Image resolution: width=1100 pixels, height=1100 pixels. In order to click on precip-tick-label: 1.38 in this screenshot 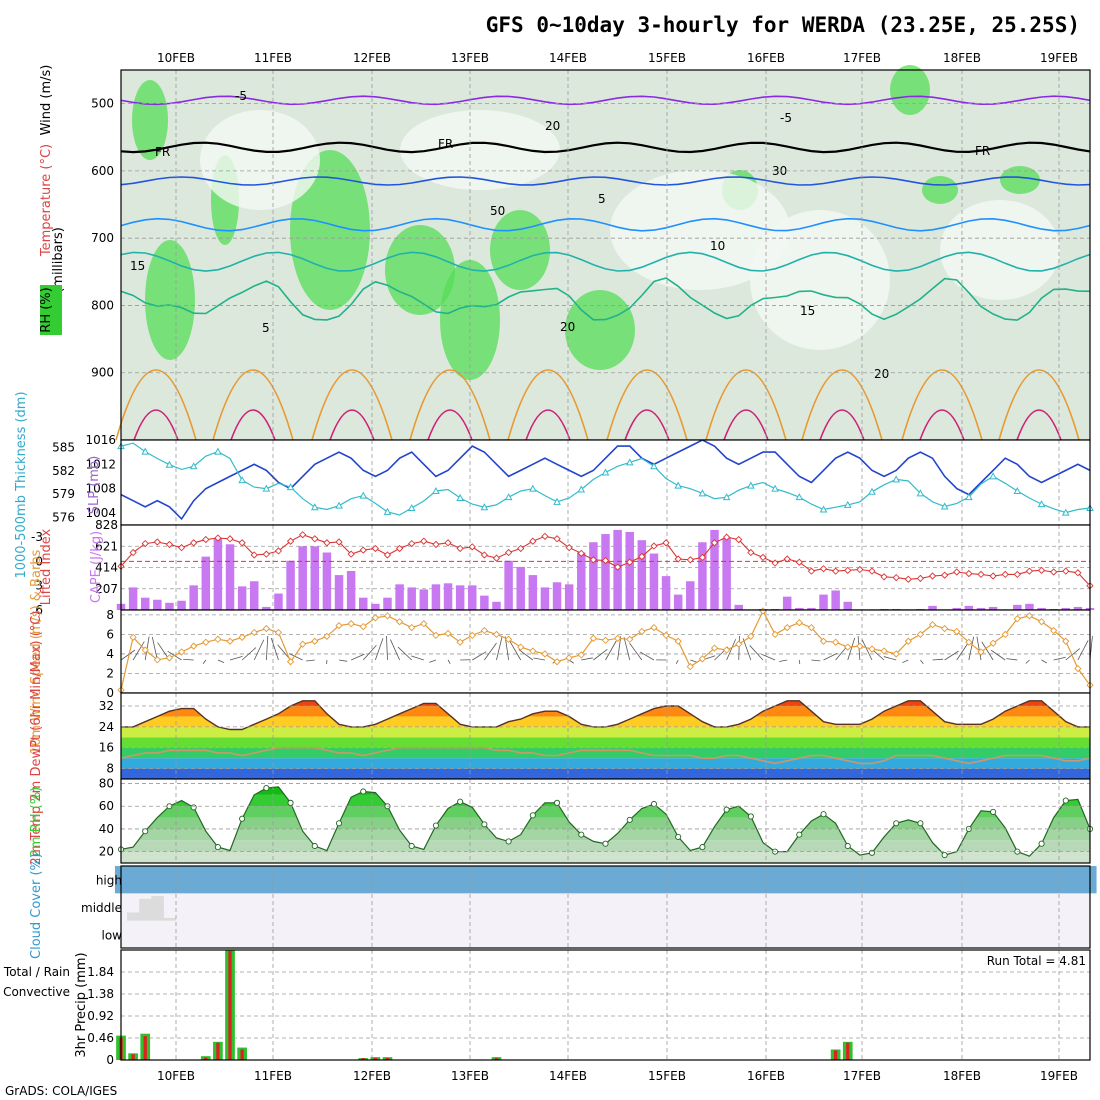, I will do `click(100, 994)`.